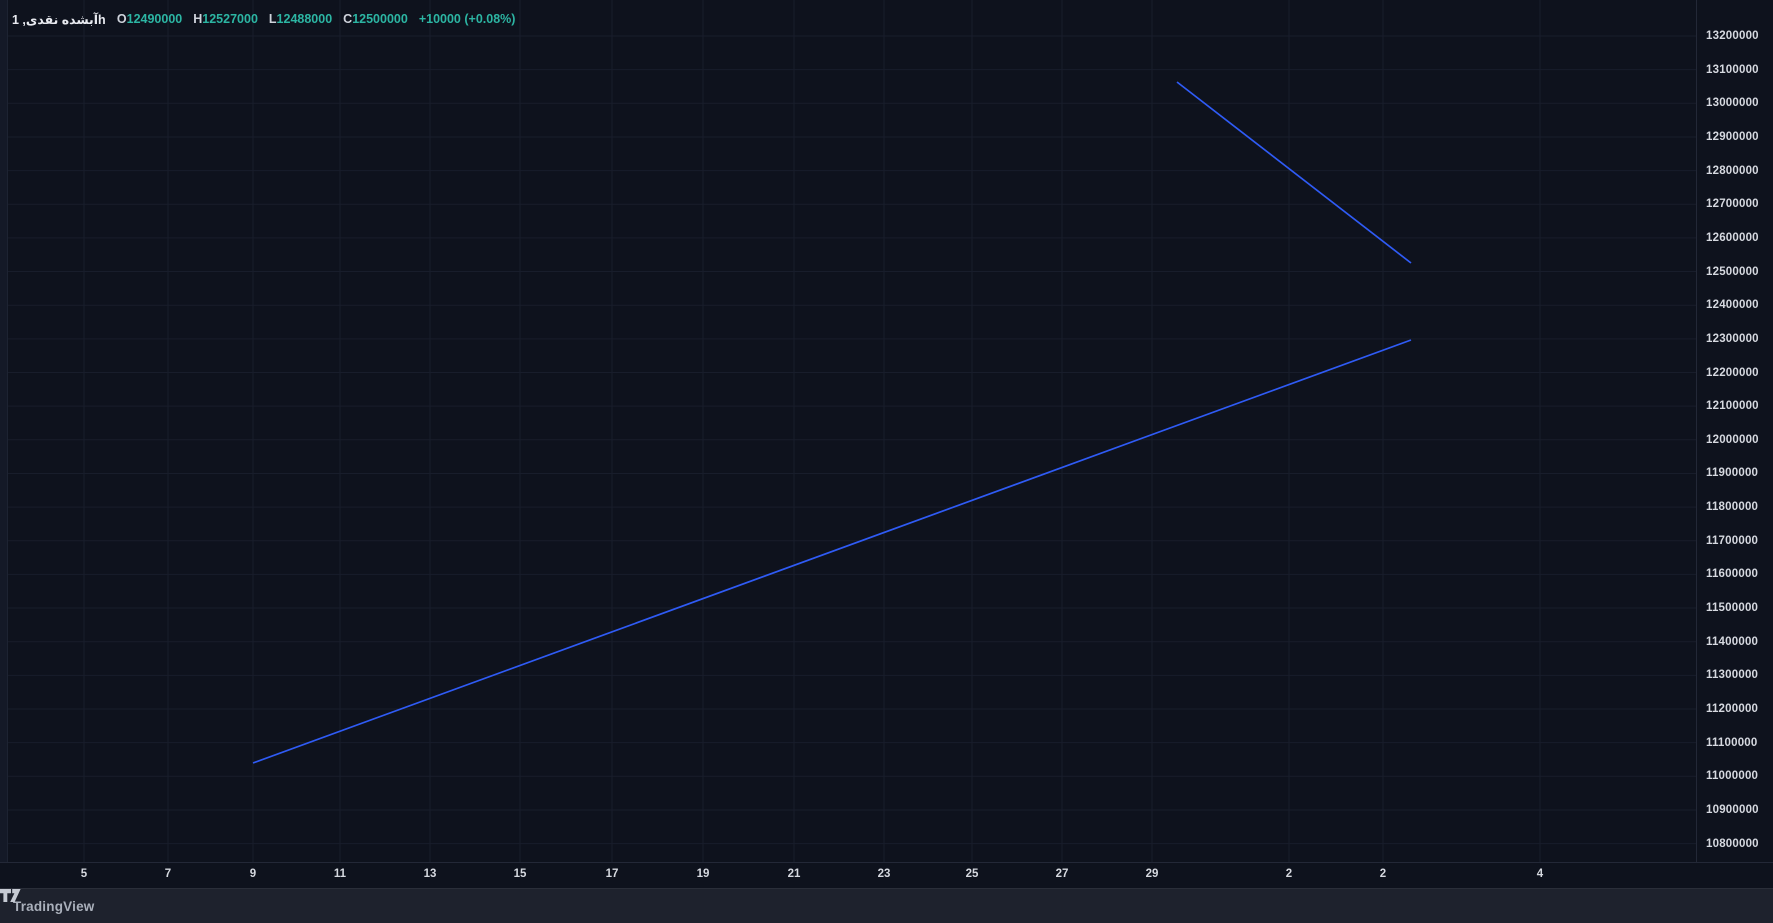 The height and width of the screenshot is (923, 1773). Describe the element at coordinates (59, 19) in the screenshot. I see `symbol-title: آبشده نقدی, 1h` at that location.